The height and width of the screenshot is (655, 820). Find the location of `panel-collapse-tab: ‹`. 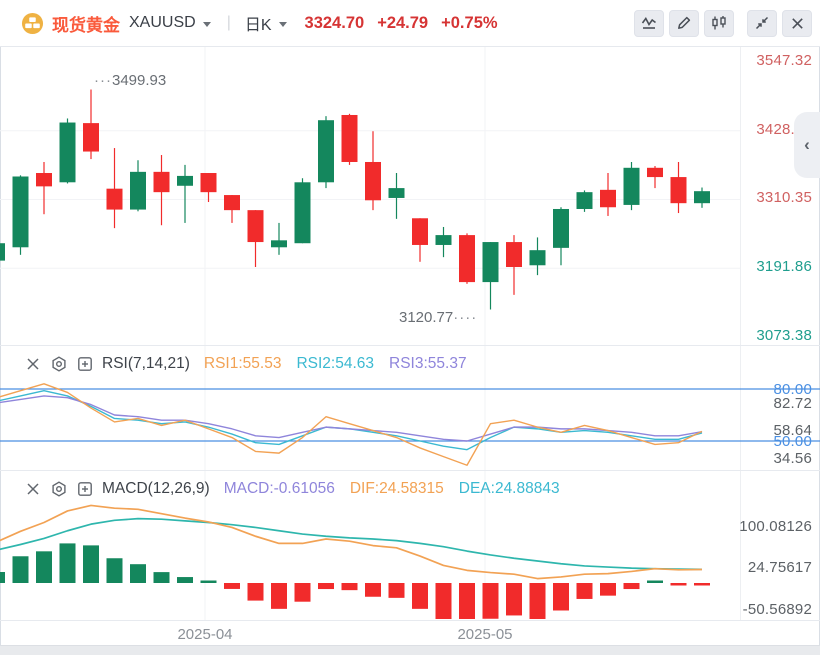

panel-collapse-tab: ‹ is located at coordinates (807, 145).